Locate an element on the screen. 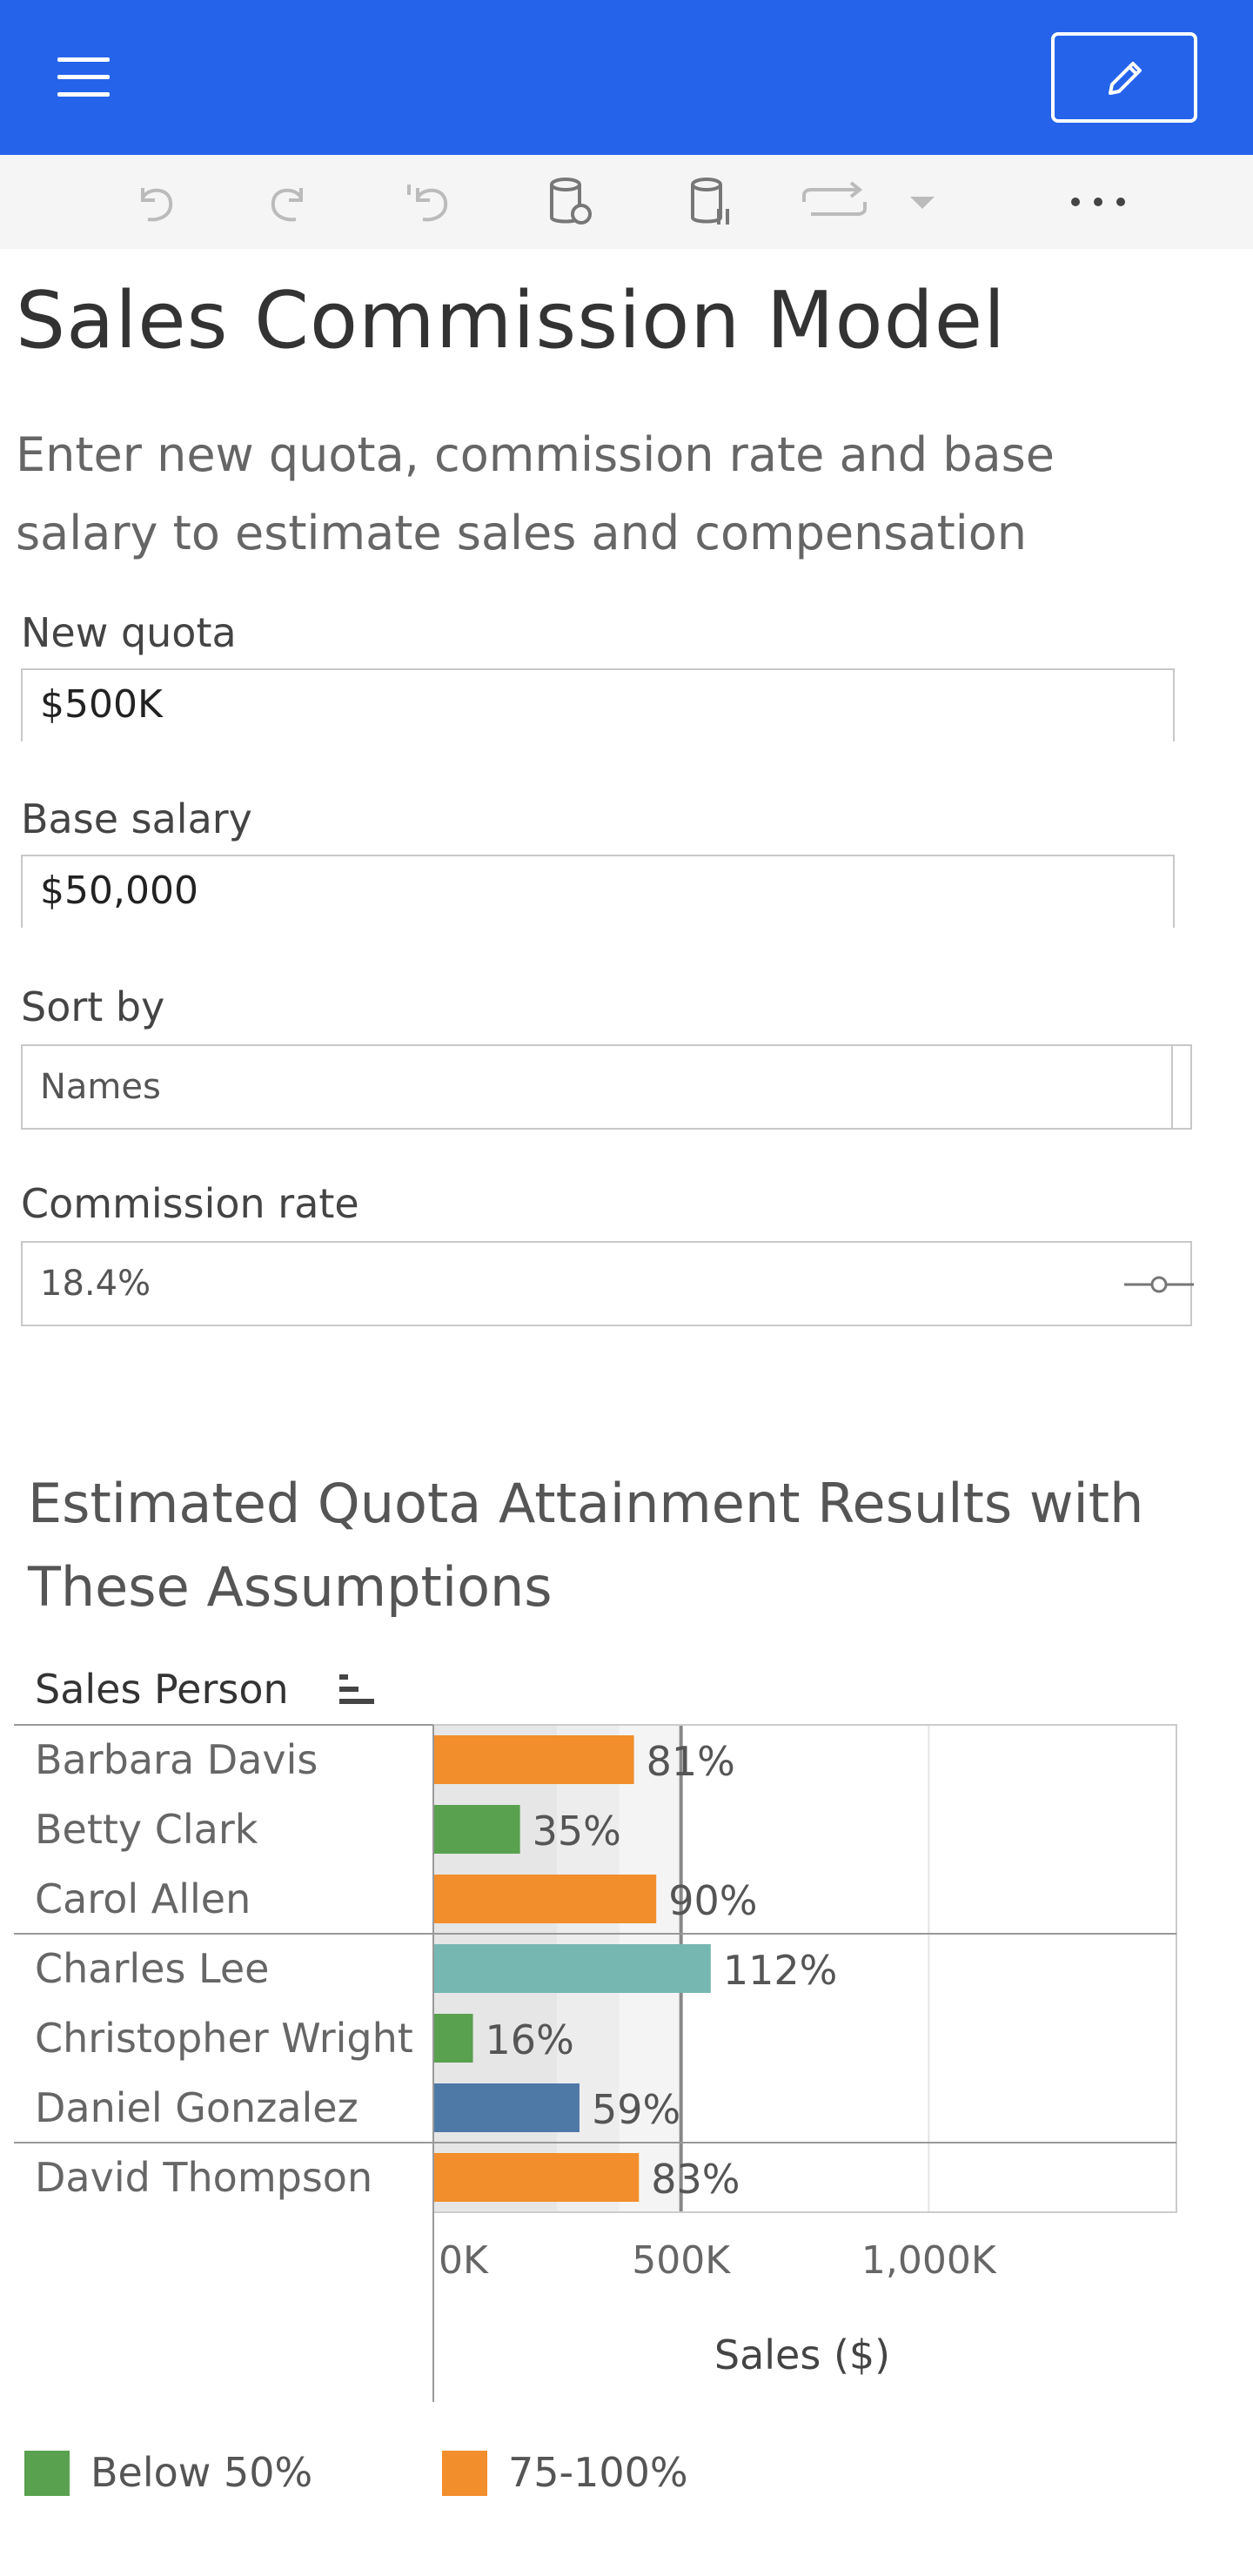 The width and height of the screenshot is (1253, 2576). legend-label: Below 50% is located at coordinates (201, 2473).